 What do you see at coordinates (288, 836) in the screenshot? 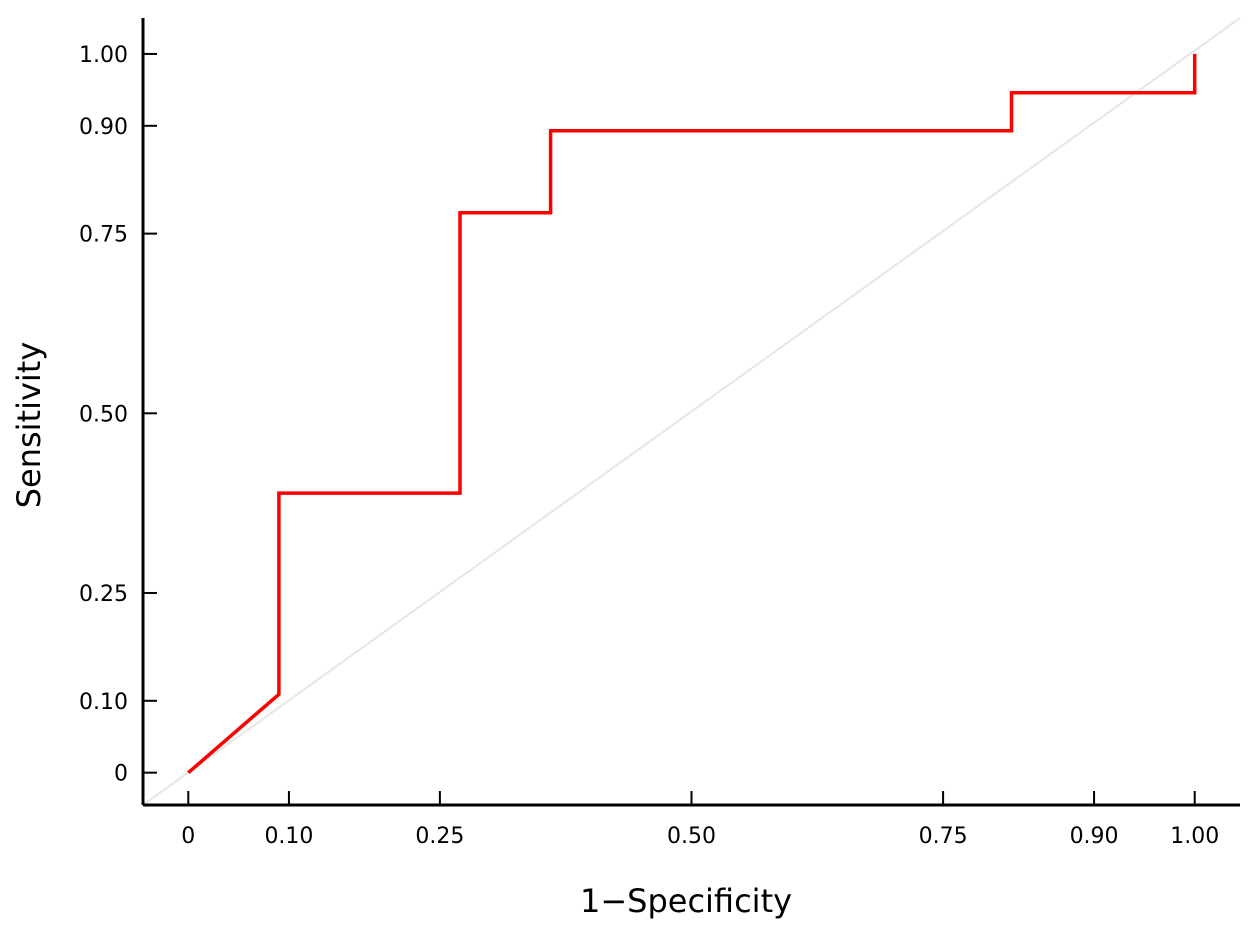
I see `x-tick-label: 0.10` at bounding box center [288, 836].